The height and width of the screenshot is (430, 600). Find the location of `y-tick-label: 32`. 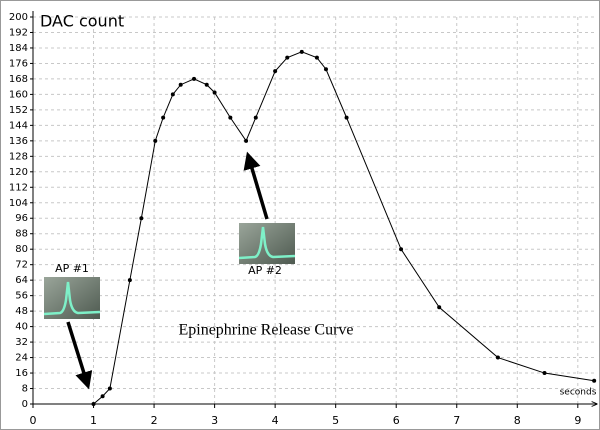

y-tick-label: 32 is located at coordinates (21, 342).